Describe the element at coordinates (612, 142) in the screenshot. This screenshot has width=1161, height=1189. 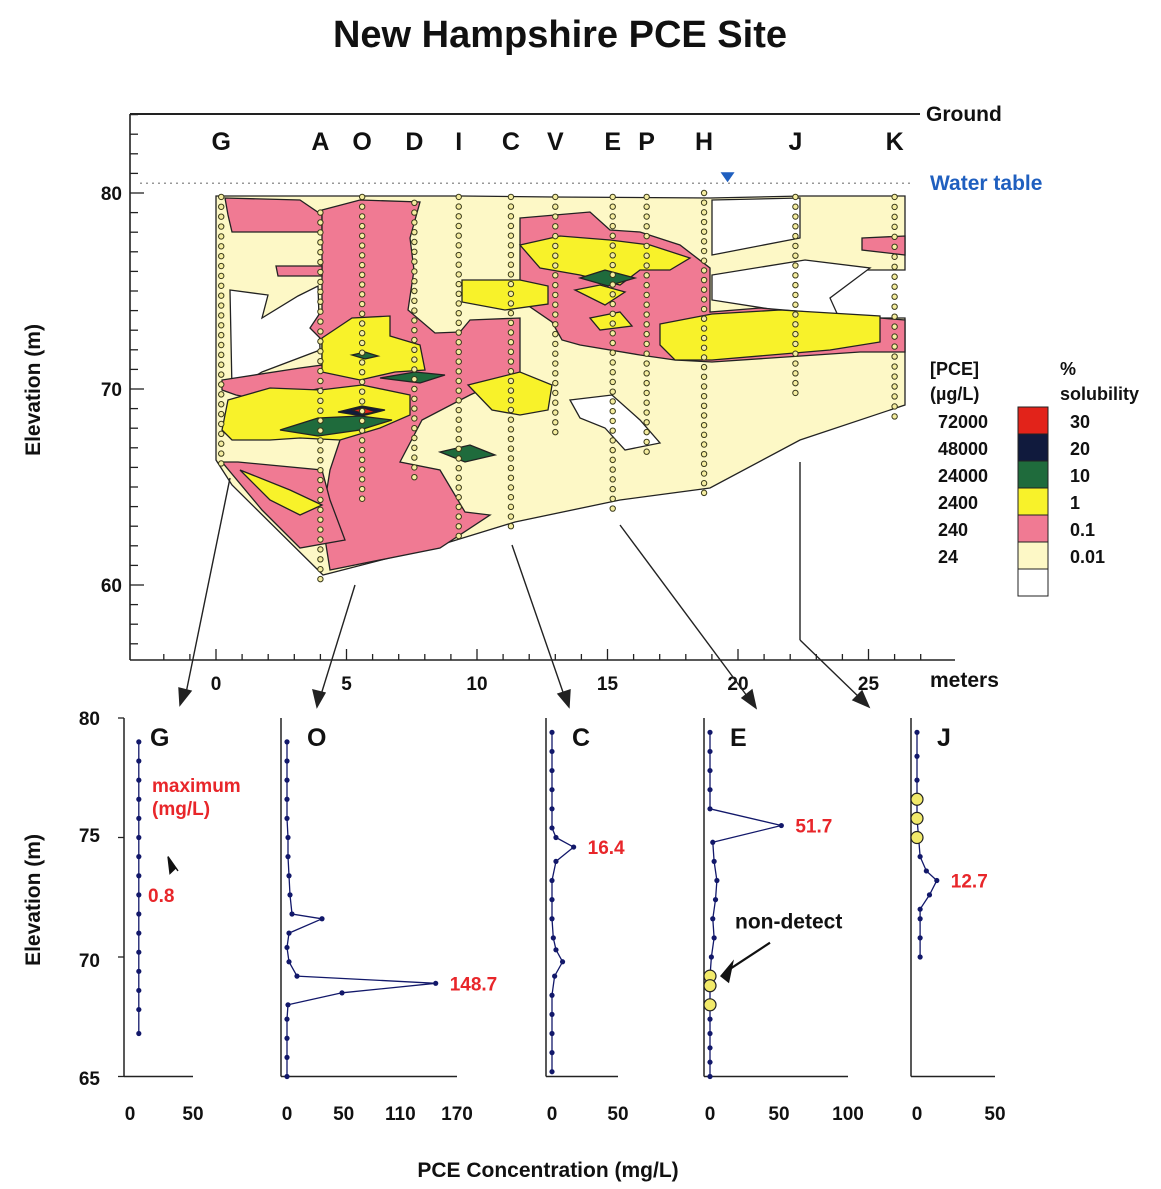
I see `well-label-e: E` at that location.